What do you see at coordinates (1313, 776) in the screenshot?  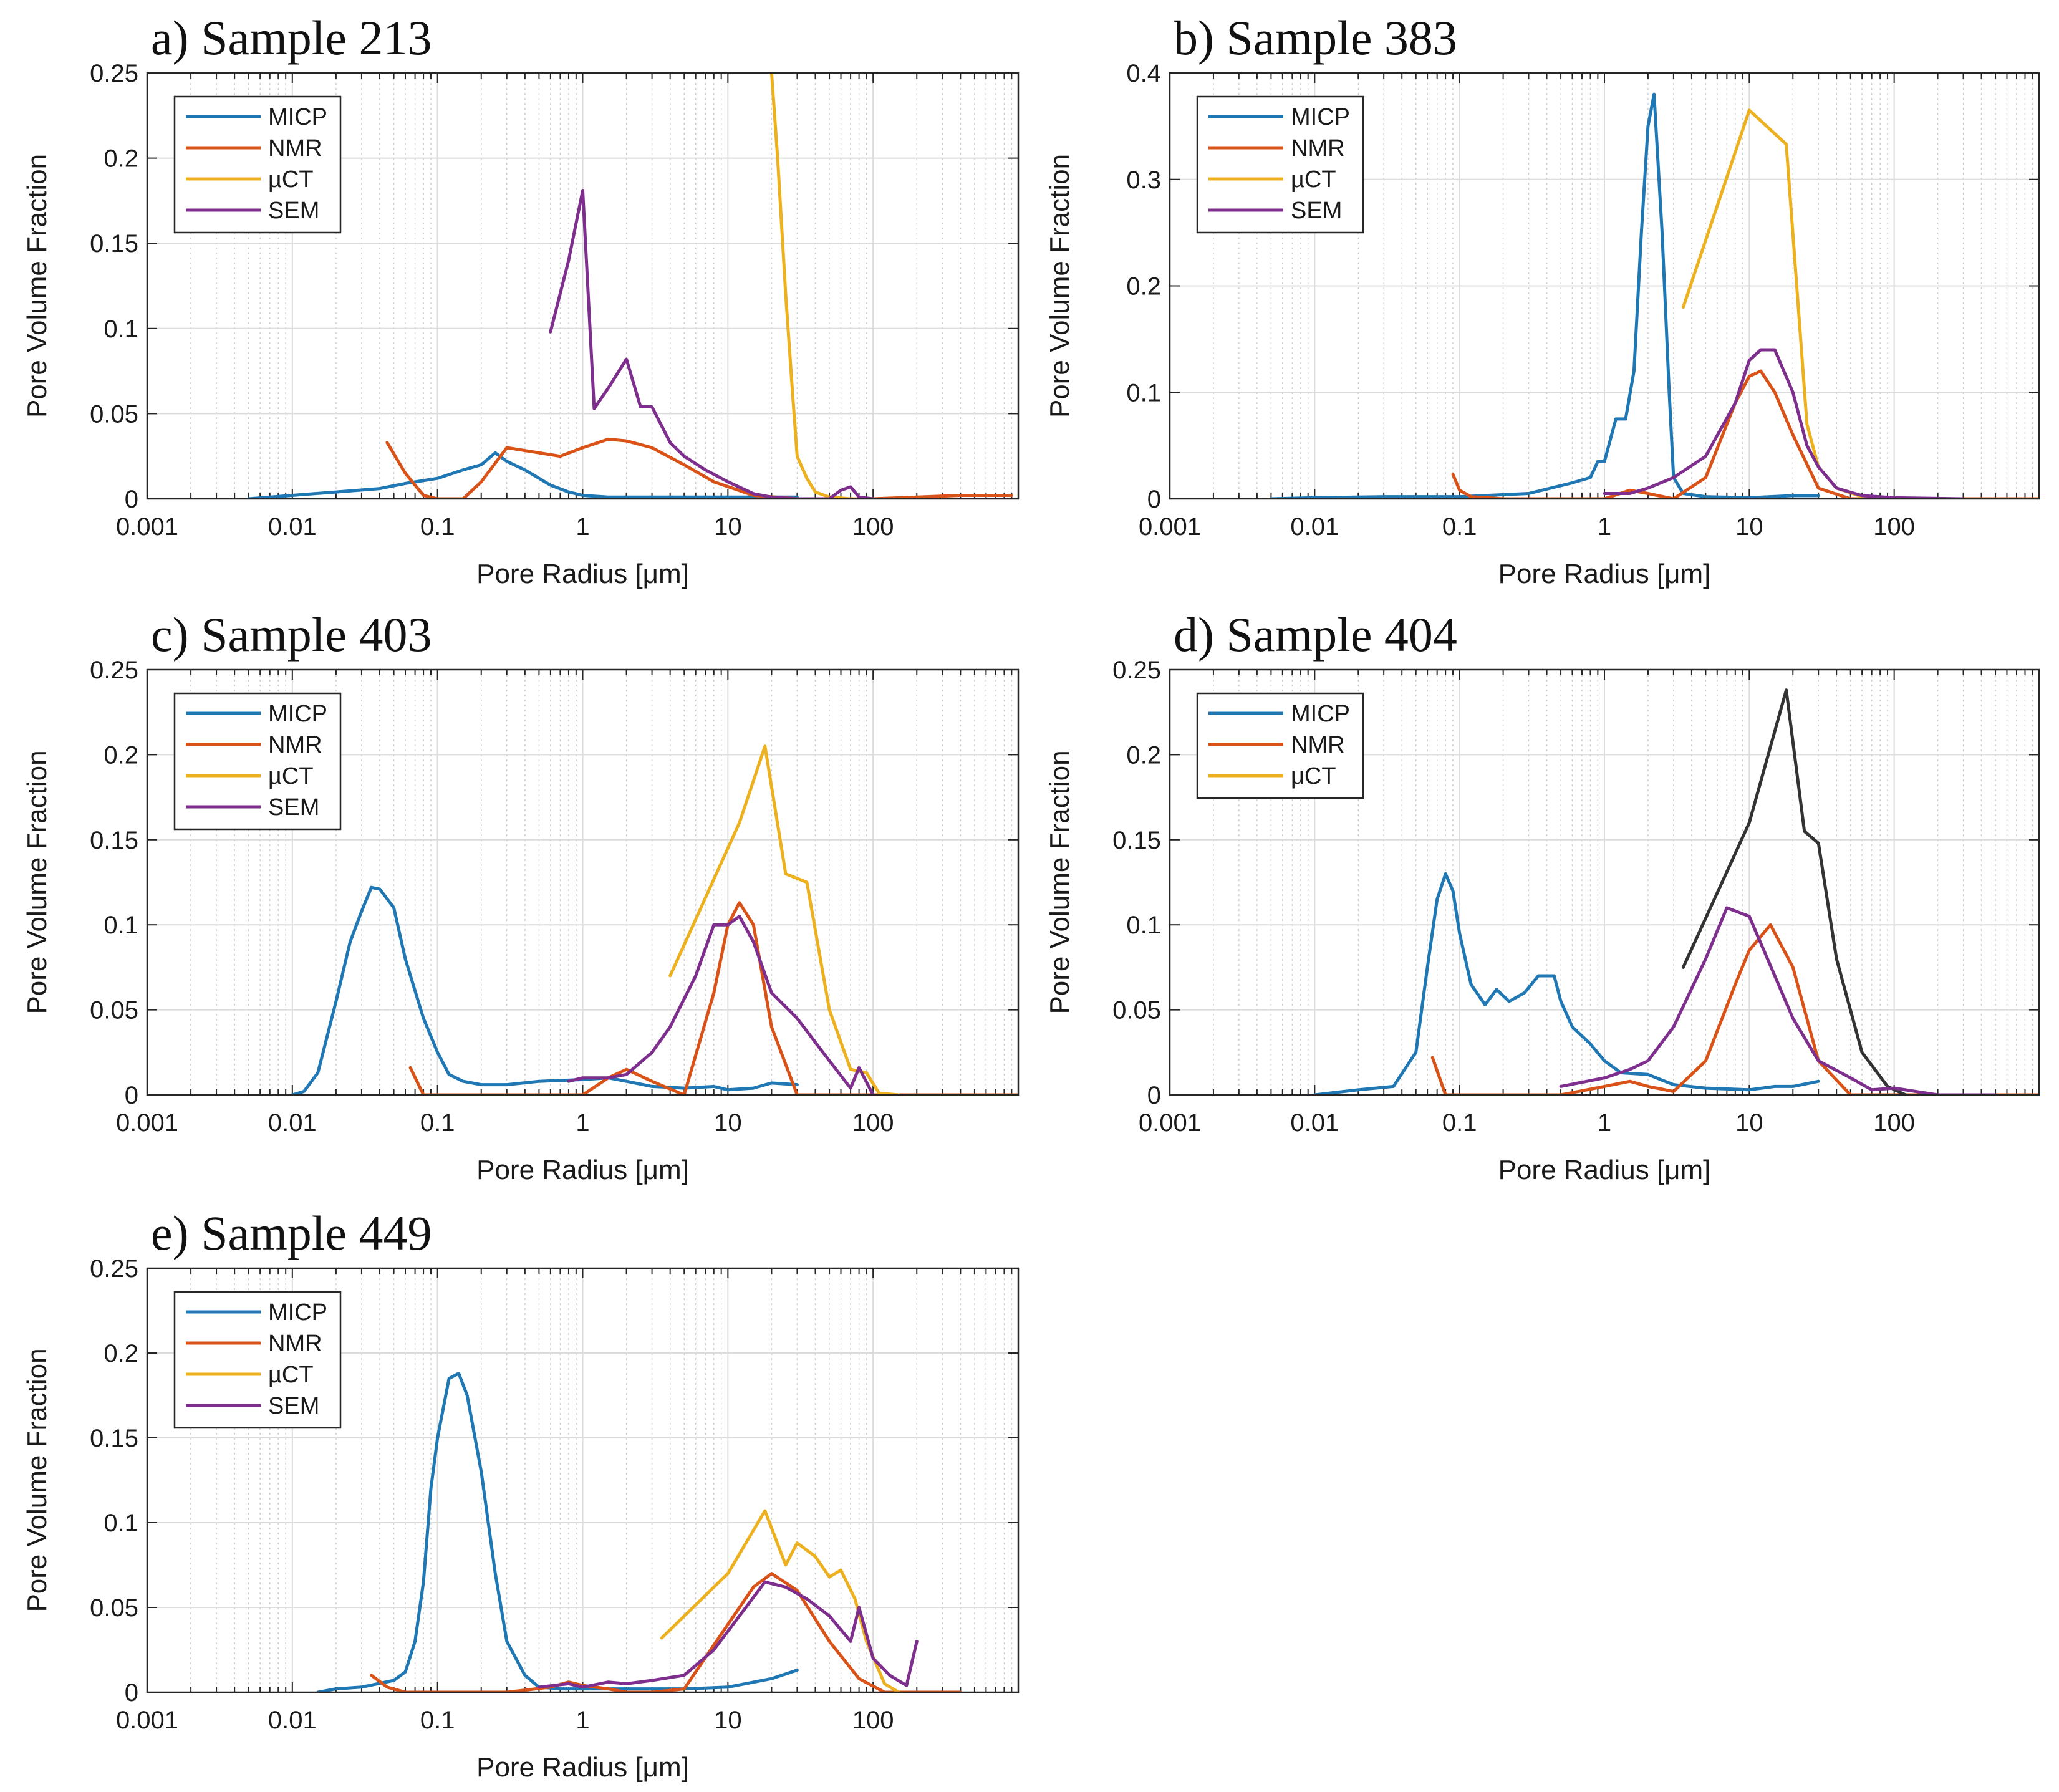 I see `legend-label: μCT` at bounding box center [1313, 776].